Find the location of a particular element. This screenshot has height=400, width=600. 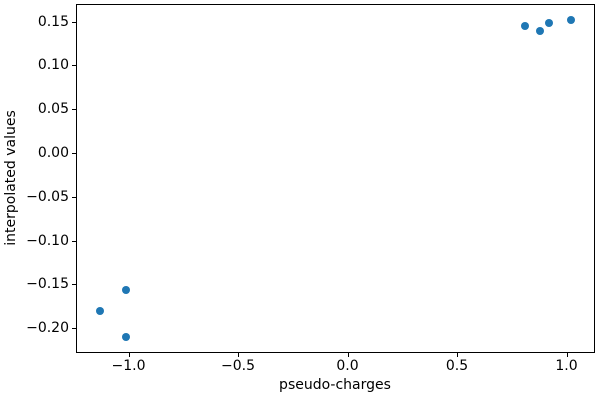

y-tick-label: 0.15 is located at coordinates (53, 21).